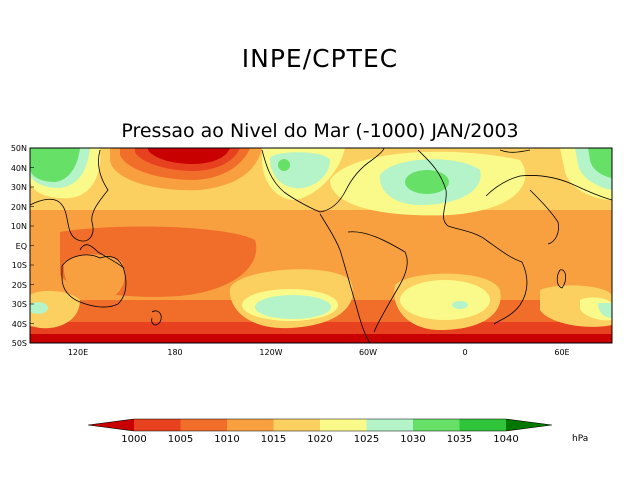 The width and height of the screenshot is (640, 494). Describe the element at coordinates (94, 277) in the screenshot. I see `australia-field` at that location.